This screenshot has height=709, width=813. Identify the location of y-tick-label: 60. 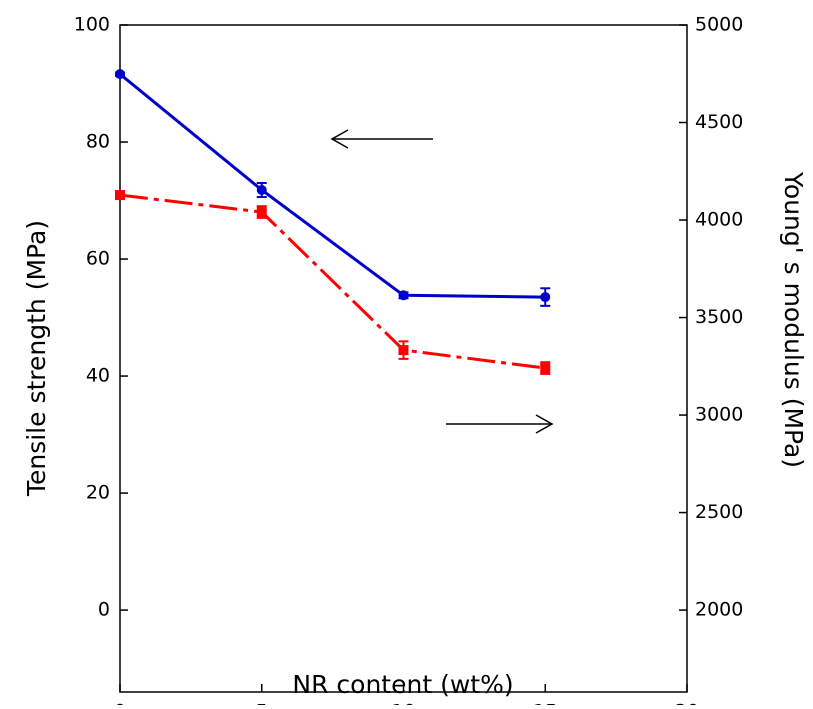
(98, 259).